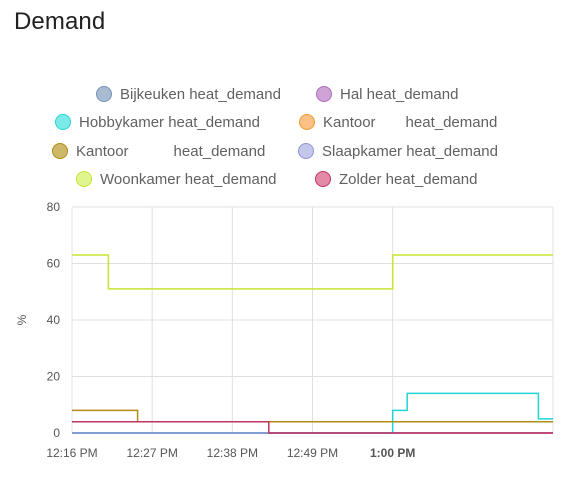 The image size is (567, 479). What do you see at coordinates (232, 453) in the screenshot?
I see `x-tick-label: 12:38 PM` at bounding box center [232, 453].